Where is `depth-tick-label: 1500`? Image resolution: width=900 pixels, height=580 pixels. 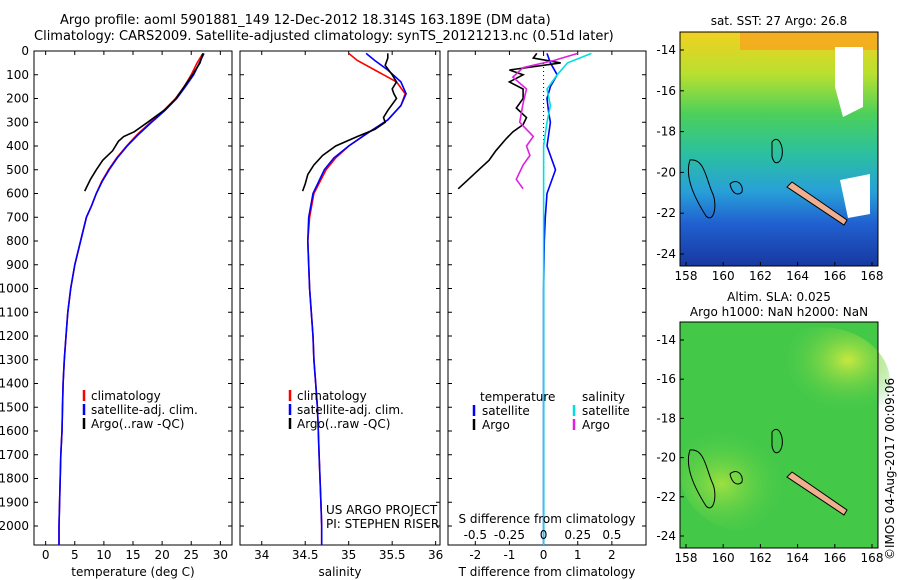 depth-tick-label: 1500 is located at coordinates (14, 407).